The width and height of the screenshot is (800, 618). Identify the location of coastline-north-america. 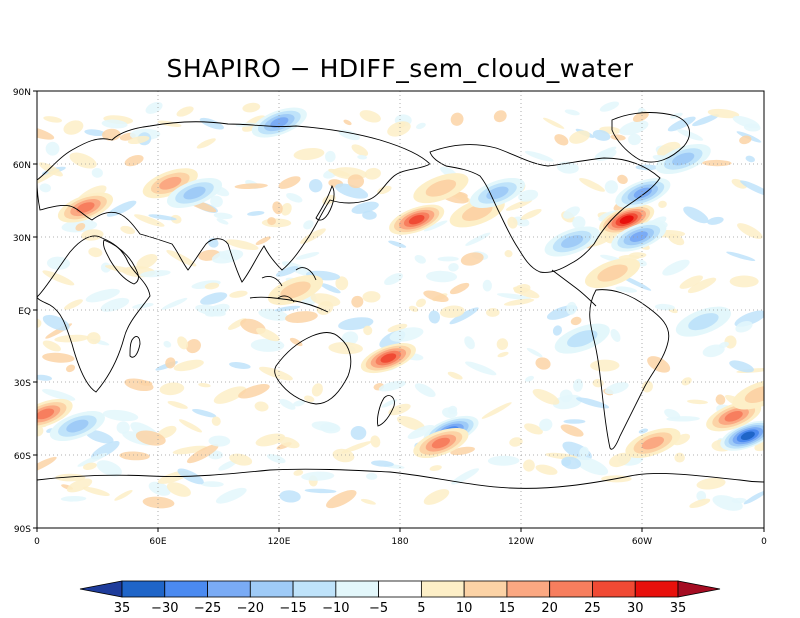
(545, 208).